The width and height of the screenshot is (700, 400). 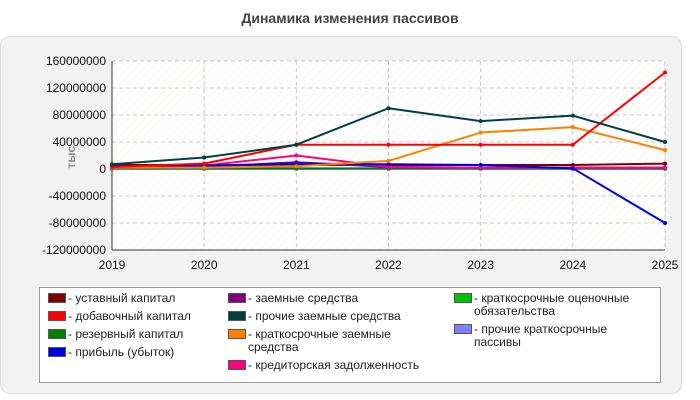 I want to click on legend-item: - уставный капитал, so click(x=119, y=298).